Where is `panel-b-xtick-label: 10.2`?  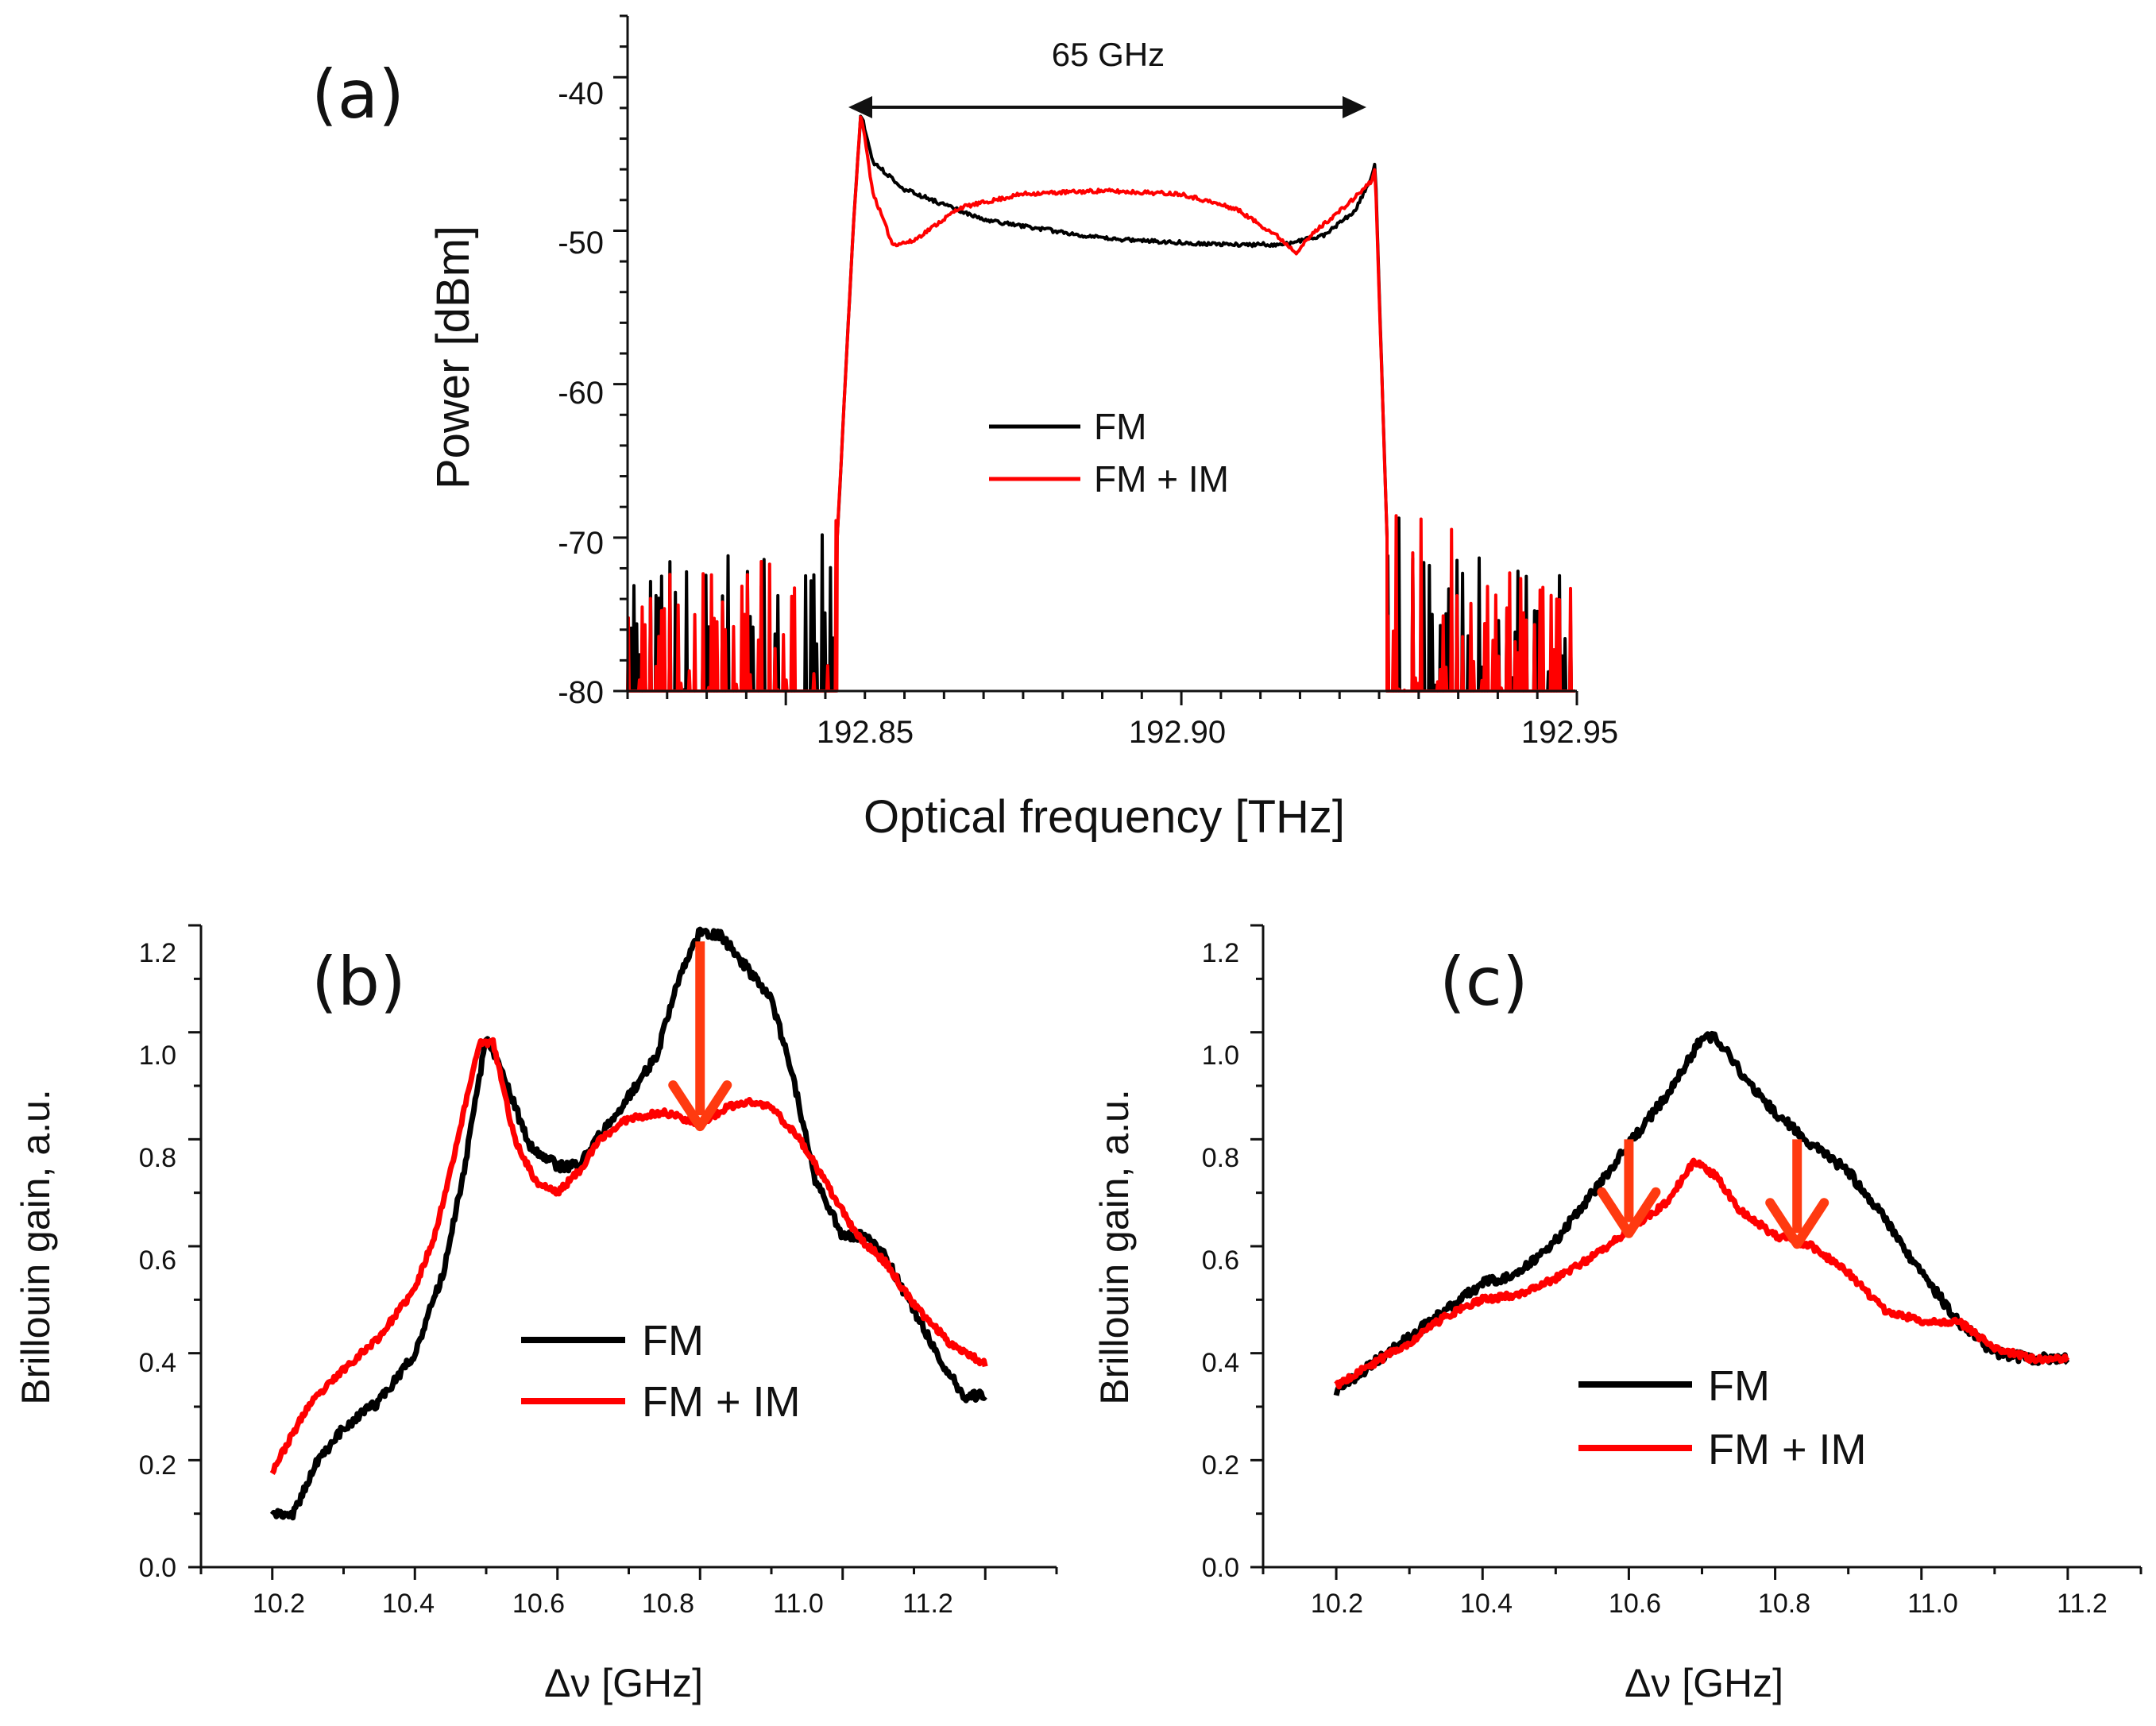
panel-b-xtick-label: 10.2 is located at coordinates (279, 1604).